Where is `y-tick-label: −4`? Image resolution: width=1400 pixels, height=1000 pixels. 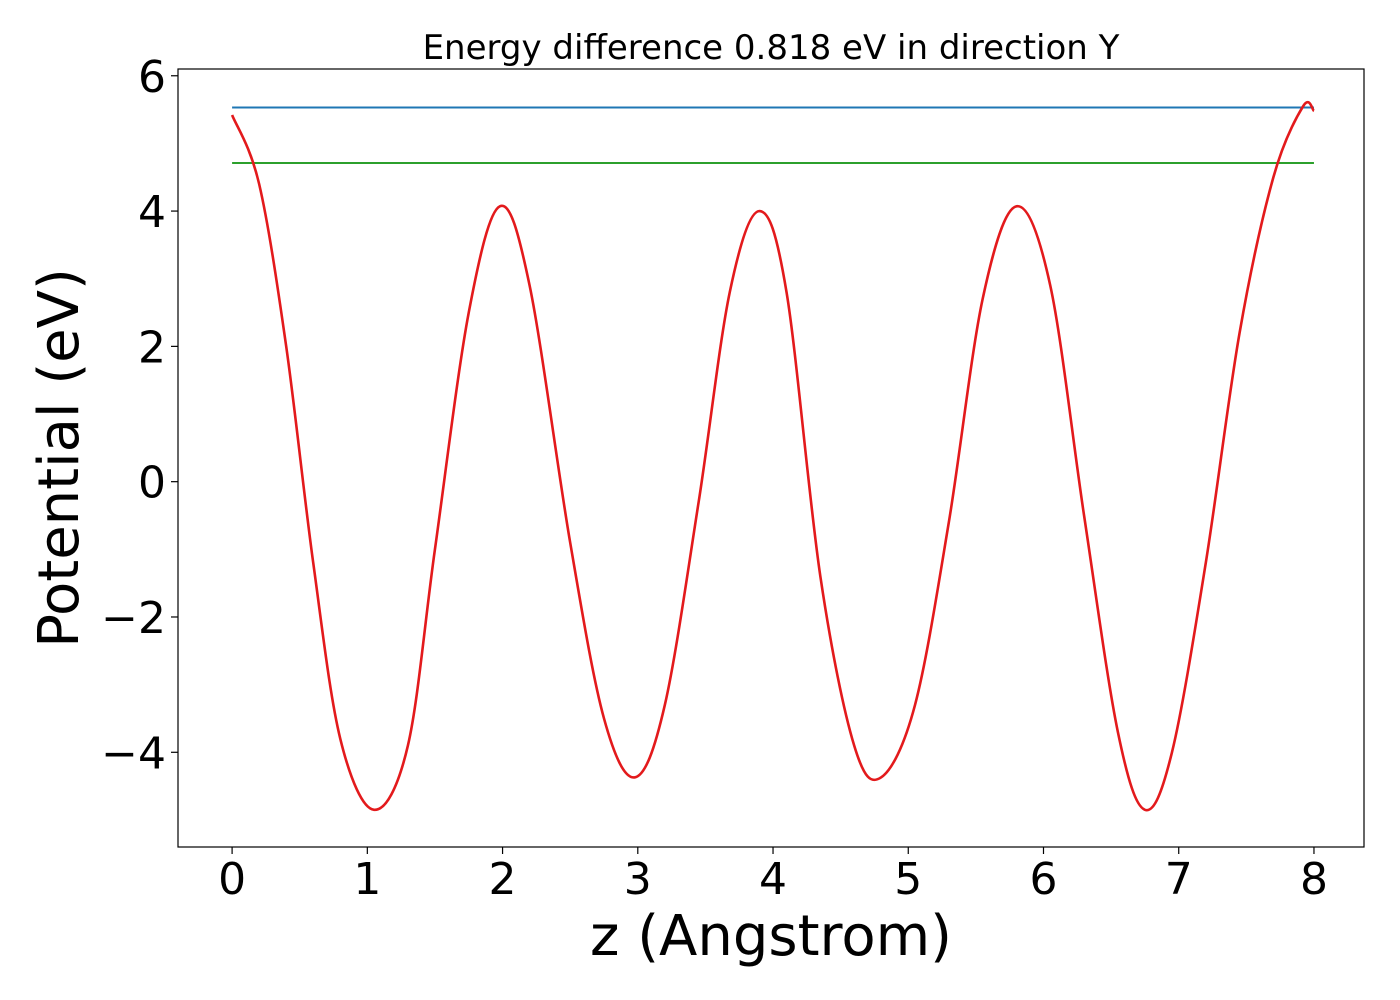 y-tick-label: −4 is located at coordinates (133, 753).